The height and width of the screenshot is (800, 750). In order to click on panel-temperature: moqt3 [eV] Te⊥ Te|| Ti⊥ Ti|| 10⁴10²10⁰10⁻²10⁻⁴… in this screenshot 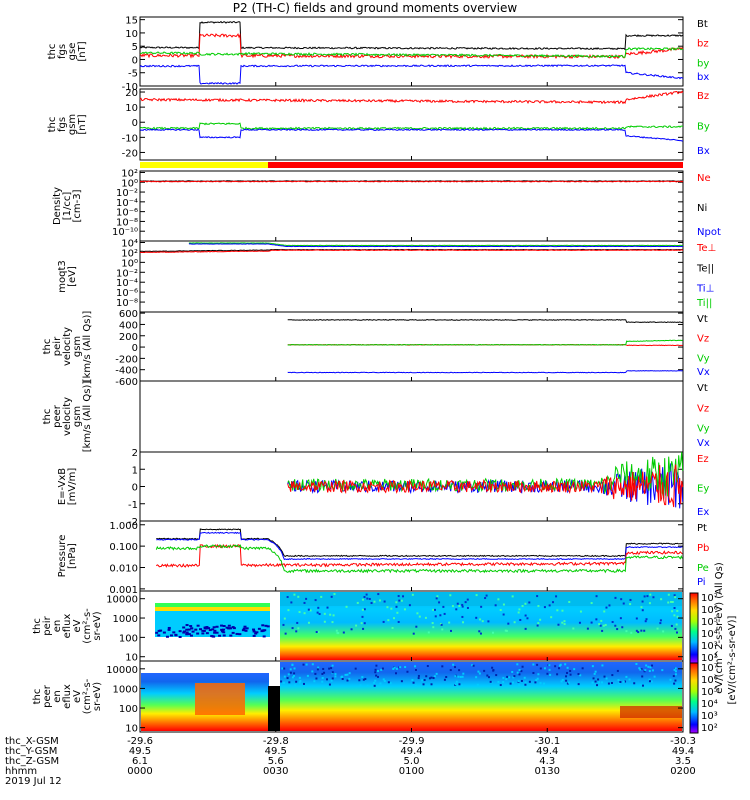, I will do `click(386, 275)`.